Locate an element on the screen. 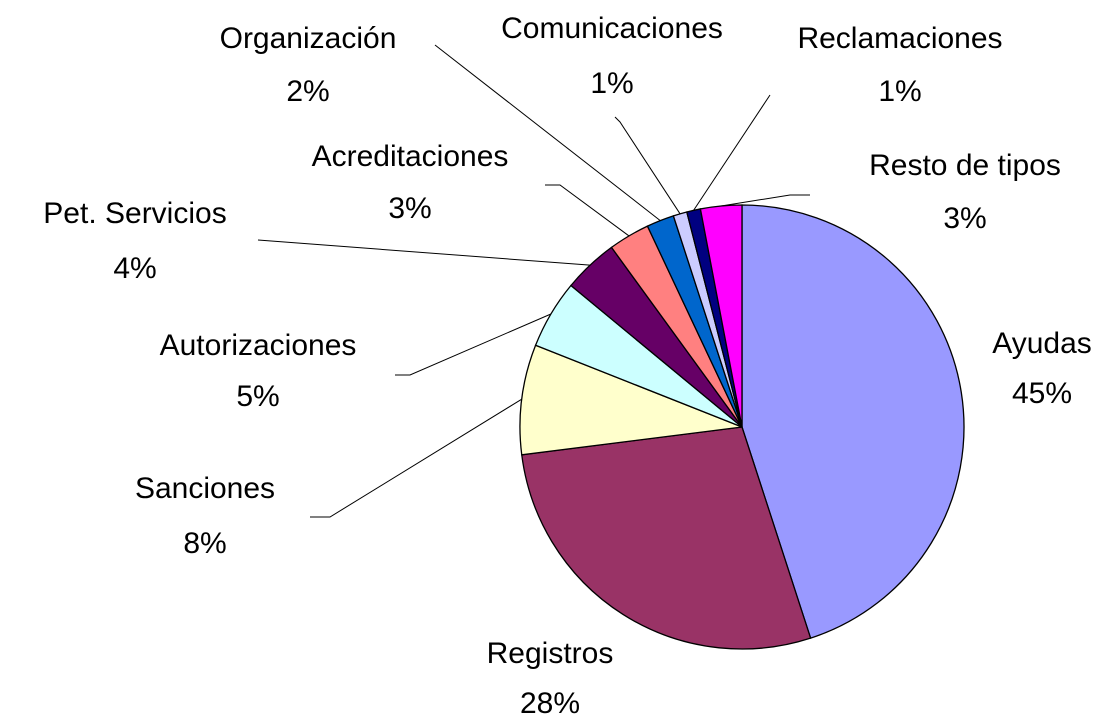 This screenshot has height=717, width=1109. slice-label: Organización is located at coordinates (308, 38).